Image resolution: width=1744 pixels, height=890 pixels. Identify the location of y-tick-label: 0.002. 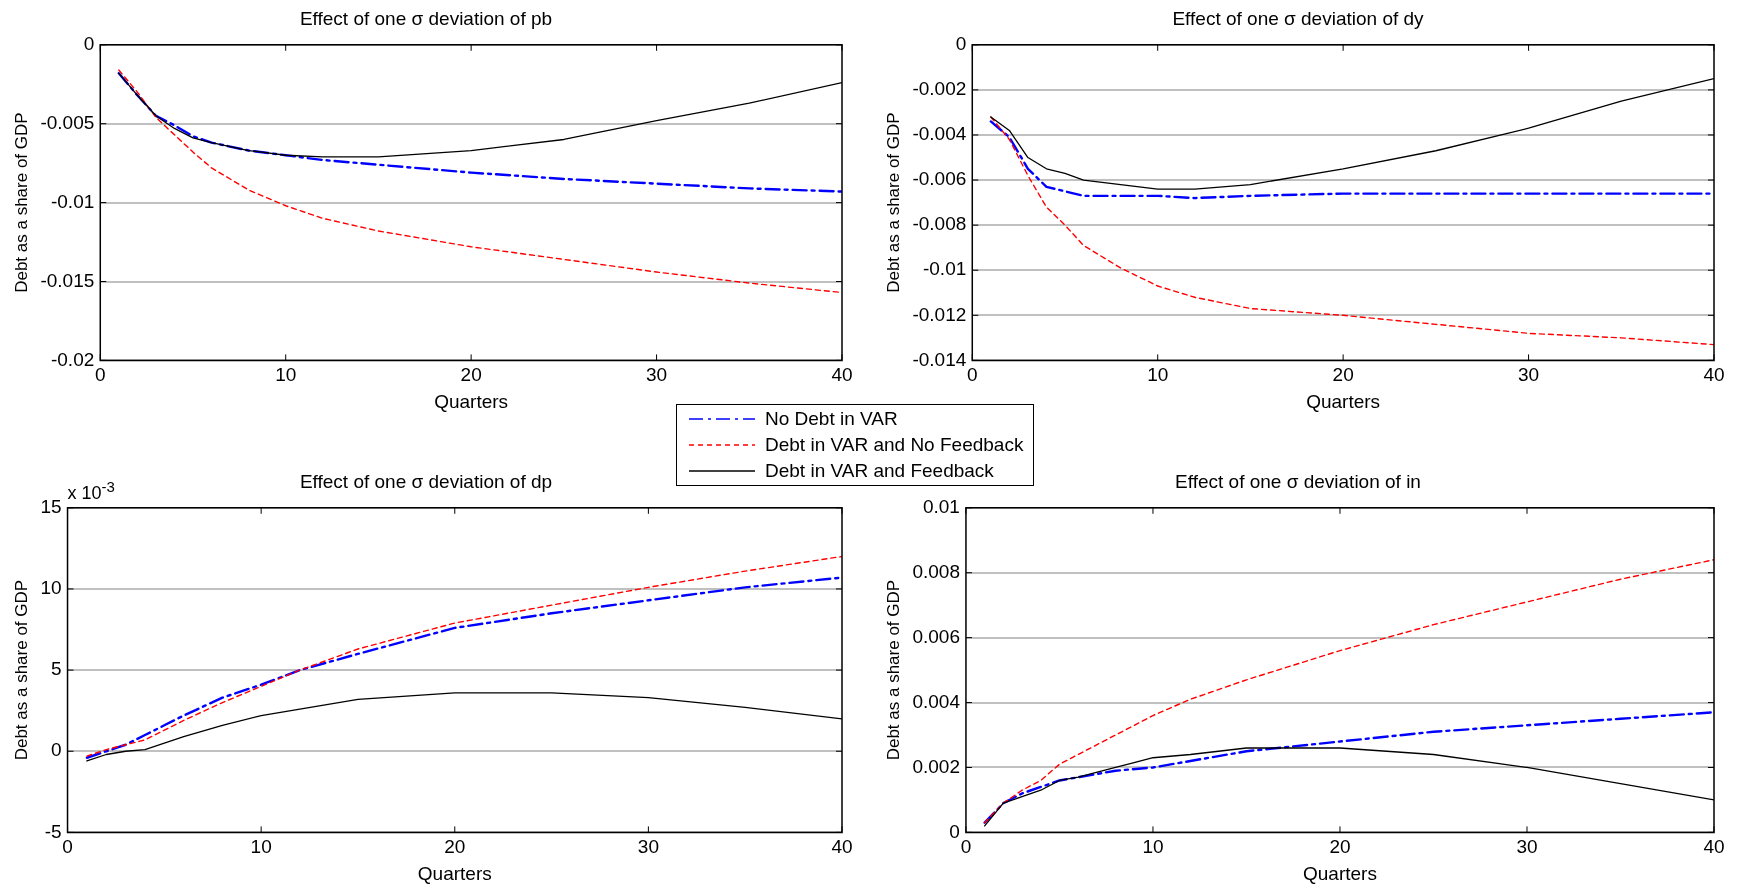
(936, 766).